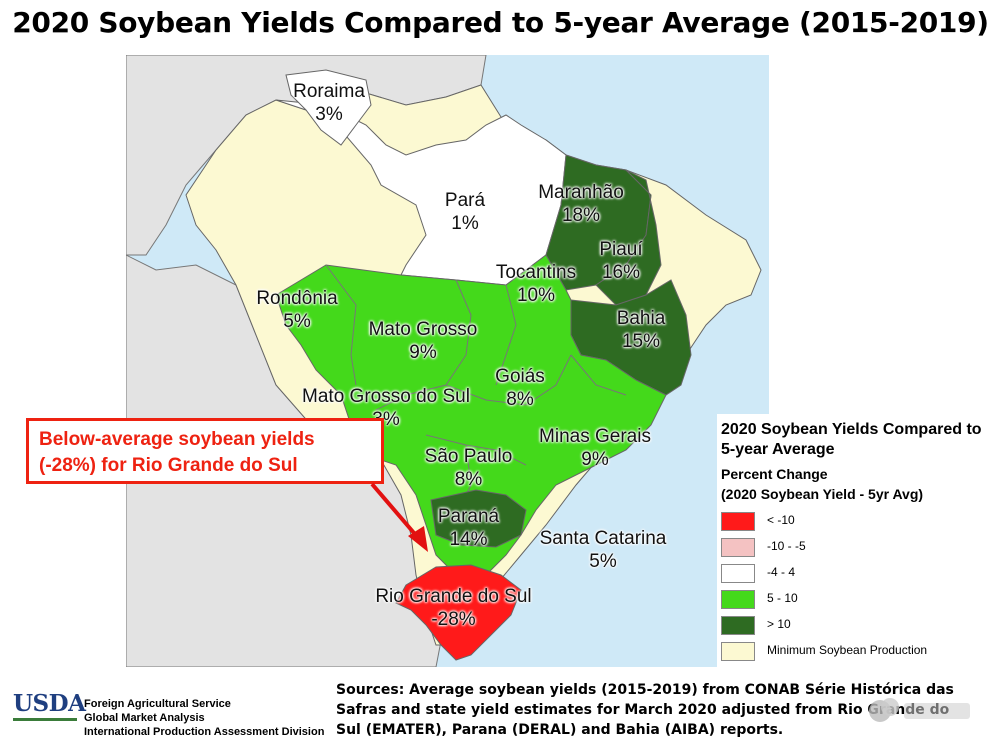 The image size is (1001, 753). Describe the element at coordinates (774, 474) in the screenshot. I see `legend-subtitle-line1: Percent Change` at that location.